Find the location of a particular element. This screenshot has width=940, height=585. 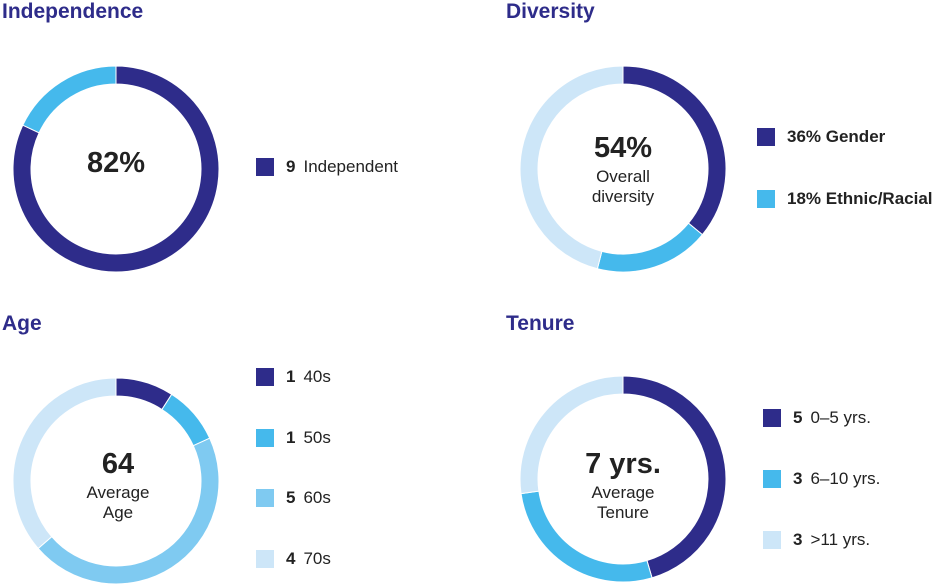

legend-count: 4 is located at coordinates (291, 558).